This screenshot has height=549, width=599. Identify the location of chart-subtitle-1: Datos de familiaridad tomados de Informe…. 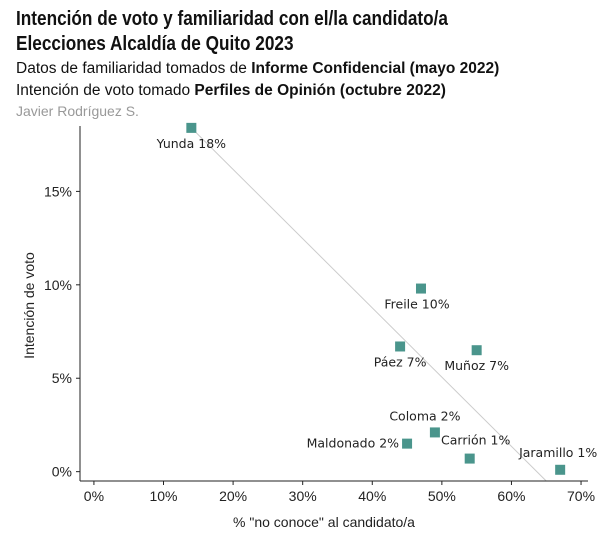
(257, 69).